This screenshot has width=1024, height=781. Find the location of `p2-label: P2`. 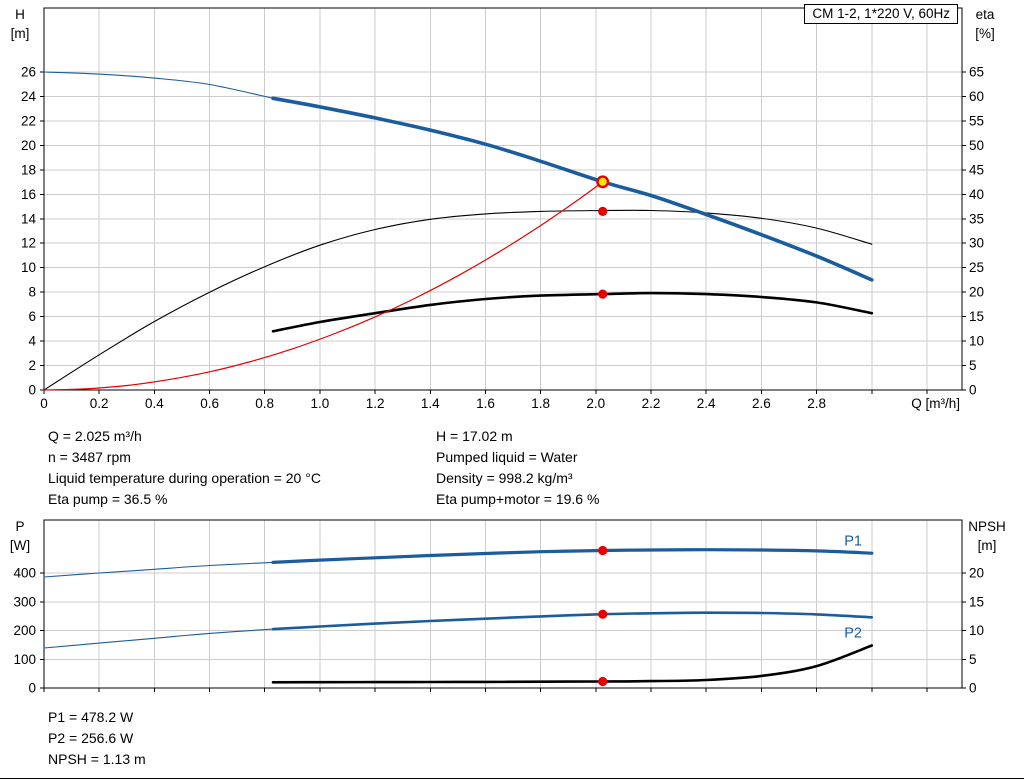

p2-label: P2 is located at coordinates (853, 634).